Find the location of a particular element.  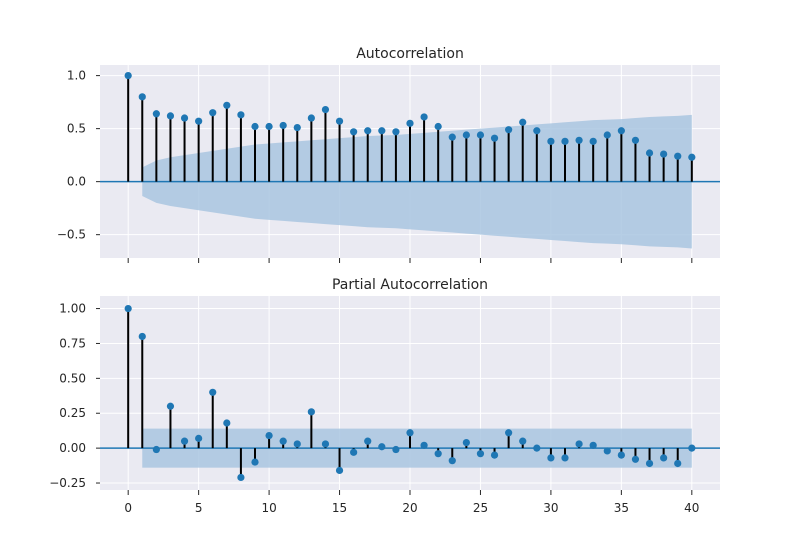

pacf-x-tick-label: 40 is located at coordinates (691, 508).